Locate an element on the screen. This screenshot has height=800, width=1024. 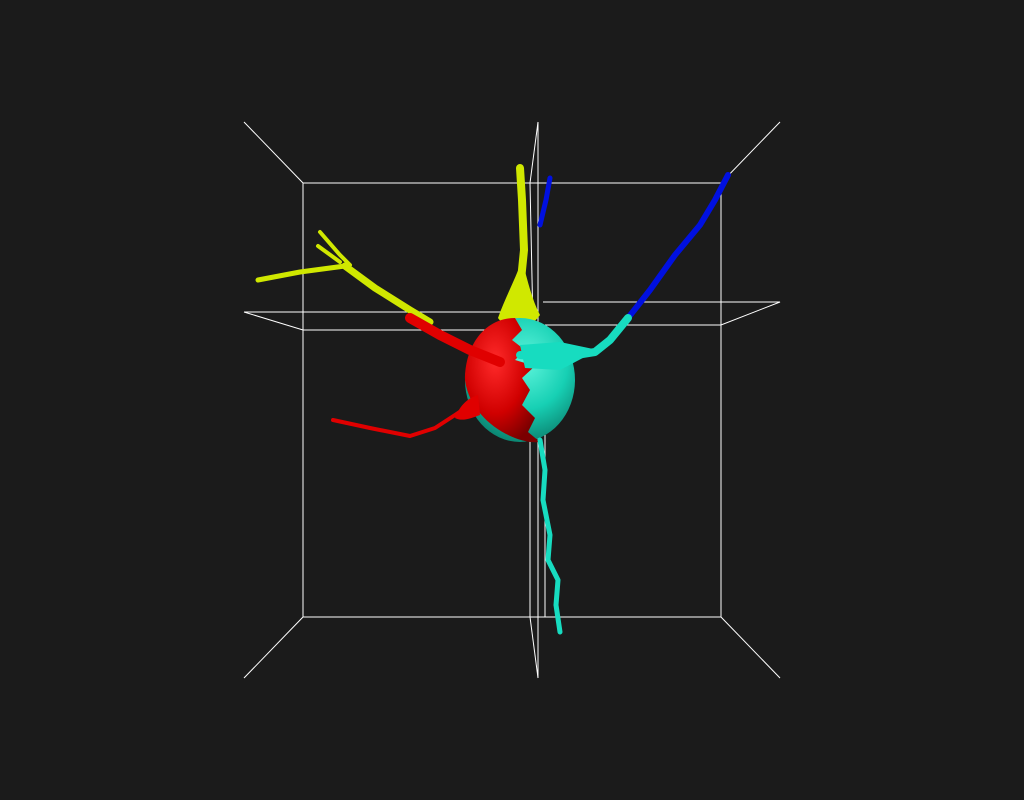
red-dendrite-base is located at coordinates (467, 407).